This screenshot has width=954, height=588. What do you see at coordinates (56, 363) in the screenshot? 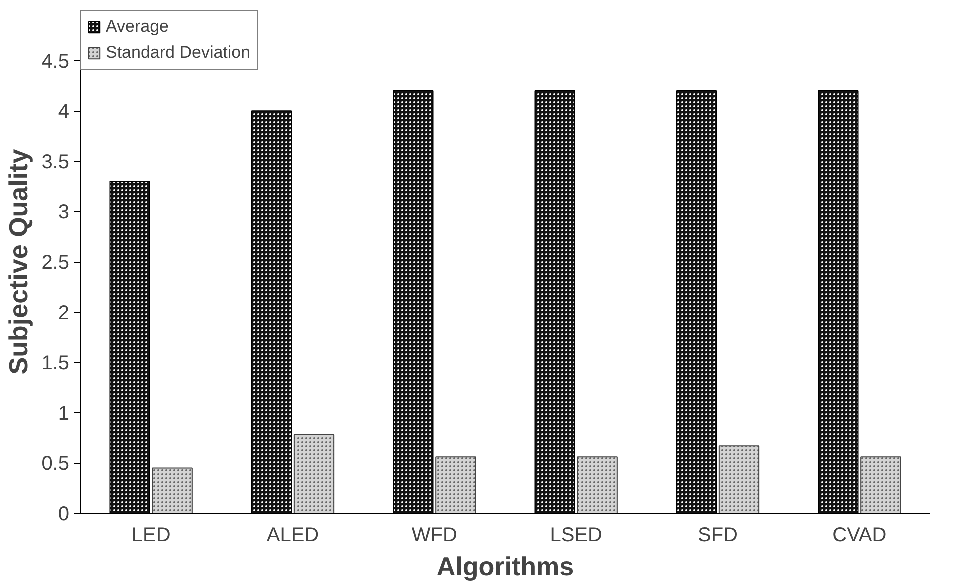
I see `y-tick-label: 1.5` at bounding box center [56, 363].